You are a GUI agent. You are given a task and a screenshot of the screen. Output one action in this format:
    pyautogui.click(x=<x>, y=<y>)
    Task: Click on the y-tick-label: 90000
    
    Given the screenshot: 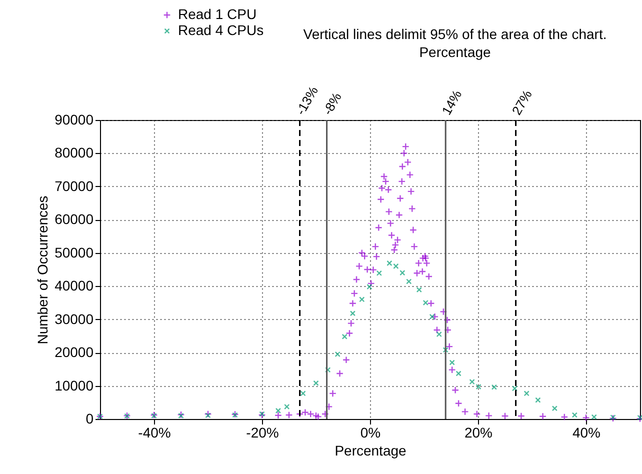 What is the action you would take?
    pyautogui.click(x=74, y=120)
    